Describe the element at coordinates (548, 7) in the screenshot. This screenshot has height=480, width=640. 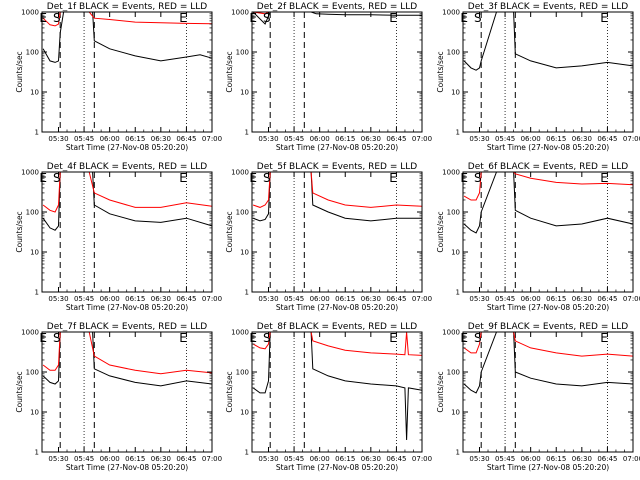
I see `panel-title: Det_3f BLACK = Events, RED = LLD` at that location.